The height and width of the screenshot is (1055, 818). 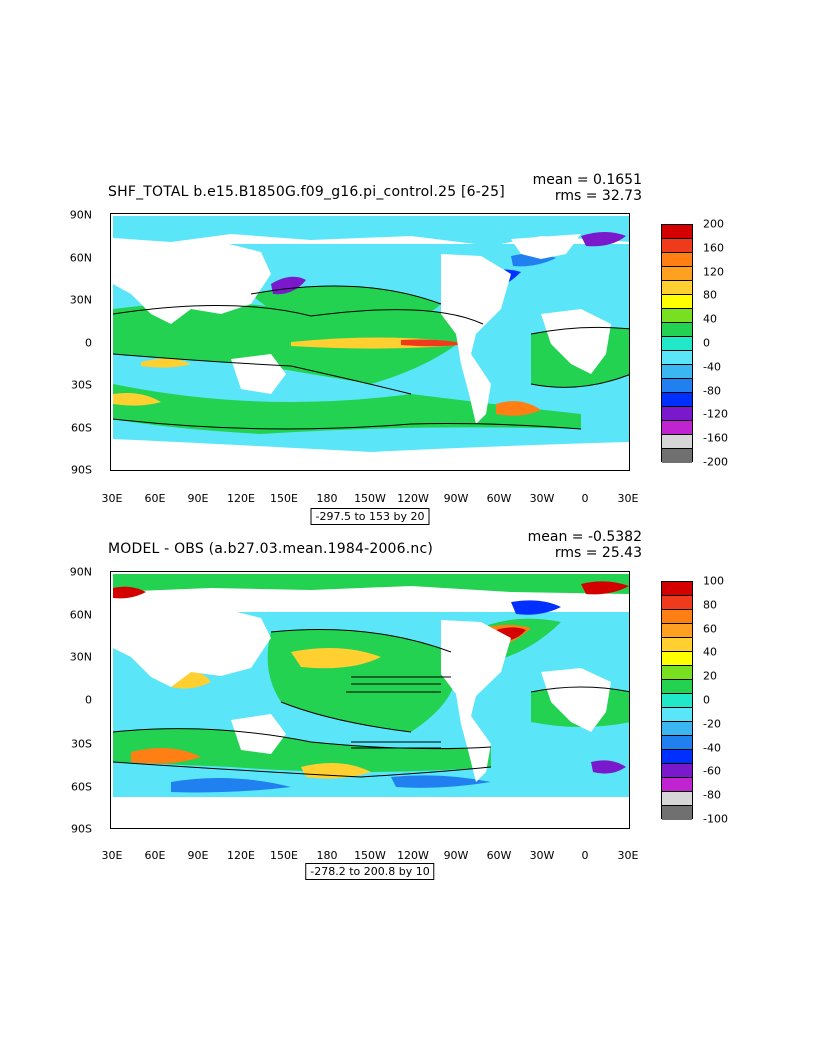 What do you see at coordinates (715, 462) in the screenshot?
I see `colorbar-tick-label: -200` at bounding box center [715, 462].